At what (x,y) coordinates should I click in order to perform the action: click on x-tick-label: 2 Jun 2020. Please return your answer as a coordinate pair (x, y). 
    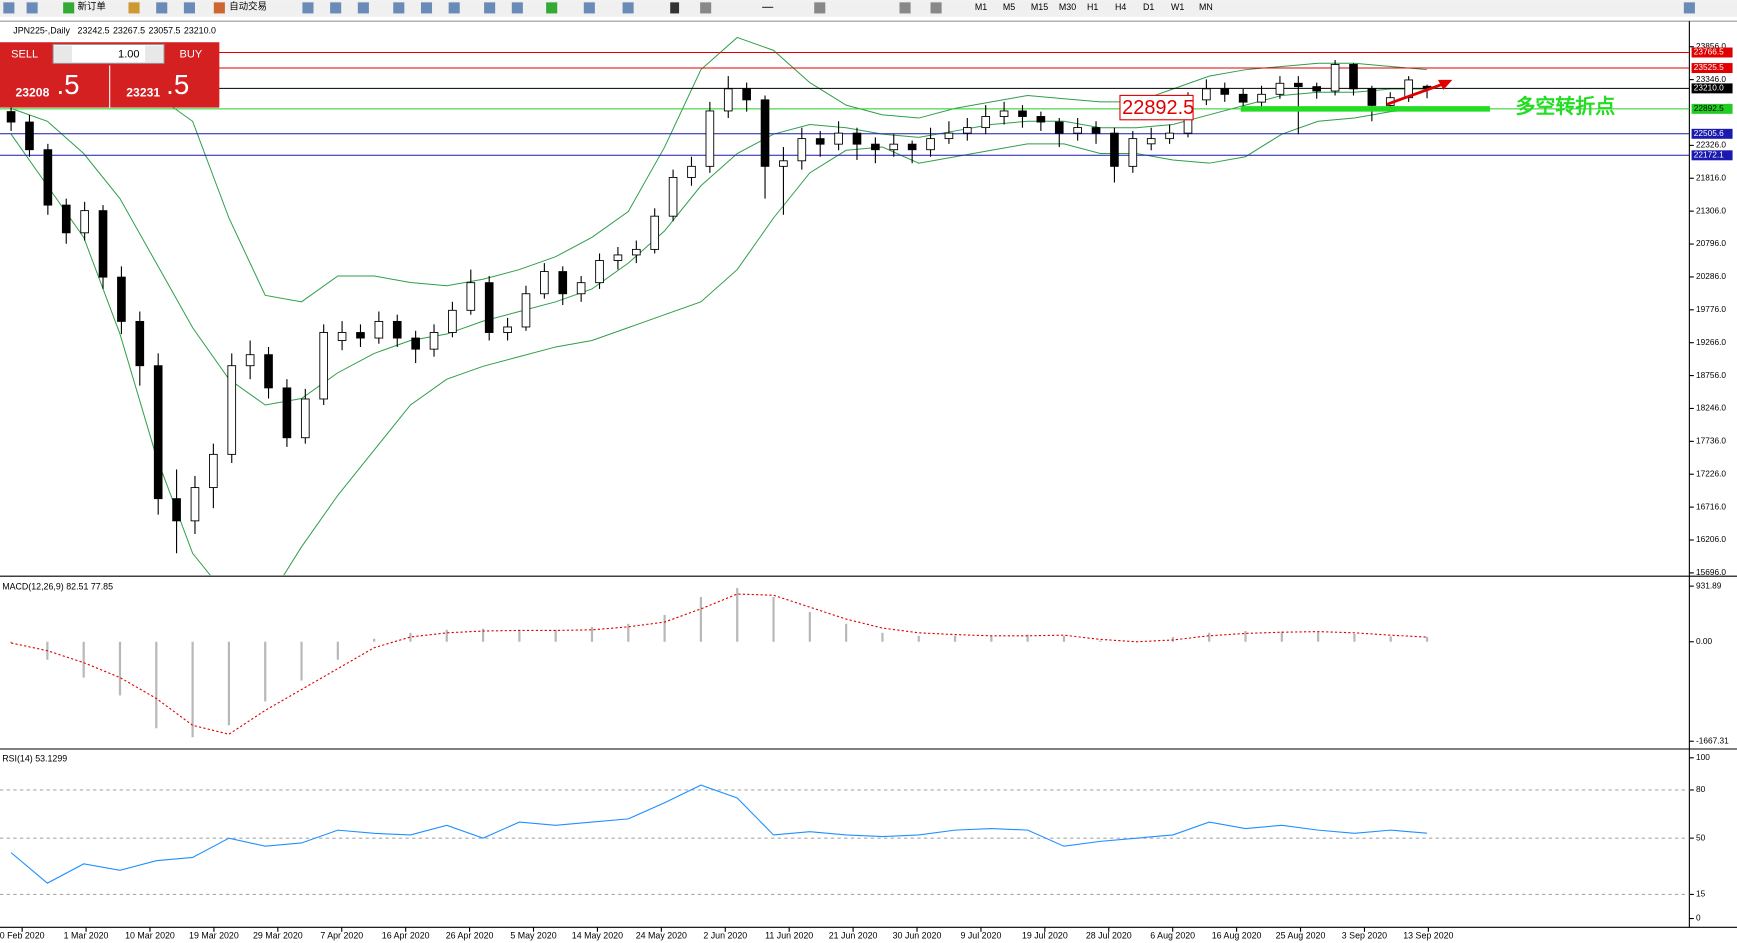
    Looking at the image, I should click on (725, 936).